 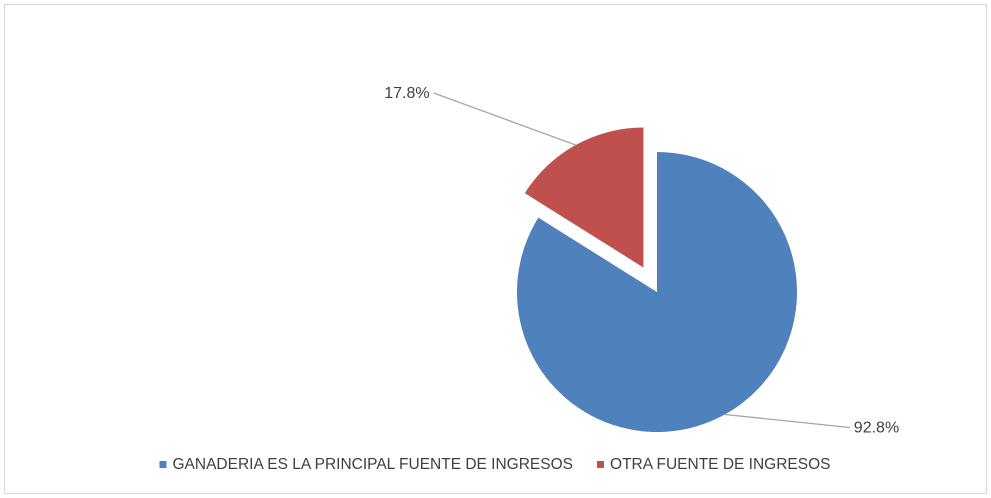 What do you see at coordinates (876, 427) in the screenshot?
I see `data-label-ganaderia-es-la-principal-fuente-de-ingresos: 92.8%` at bounding box center [876, 427].